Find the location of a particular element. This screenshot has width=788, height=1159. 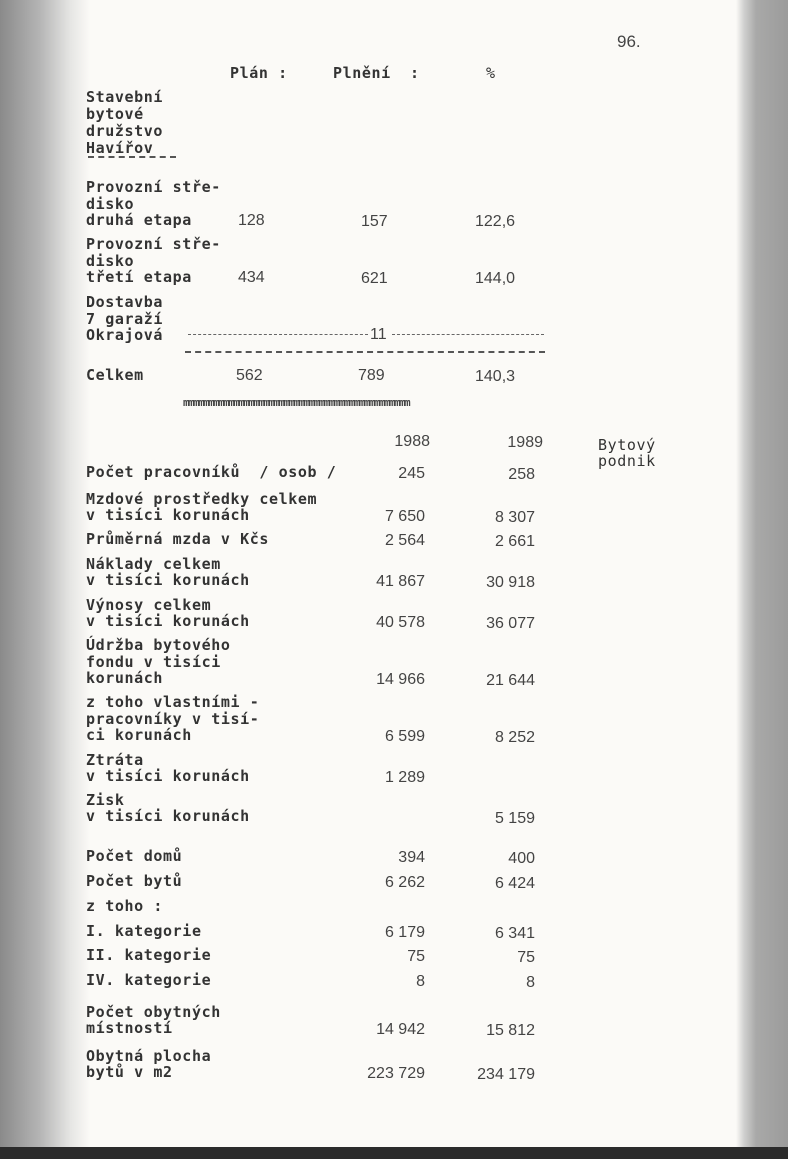

value-1988: 14 966 is located at coordinates (400, 679).